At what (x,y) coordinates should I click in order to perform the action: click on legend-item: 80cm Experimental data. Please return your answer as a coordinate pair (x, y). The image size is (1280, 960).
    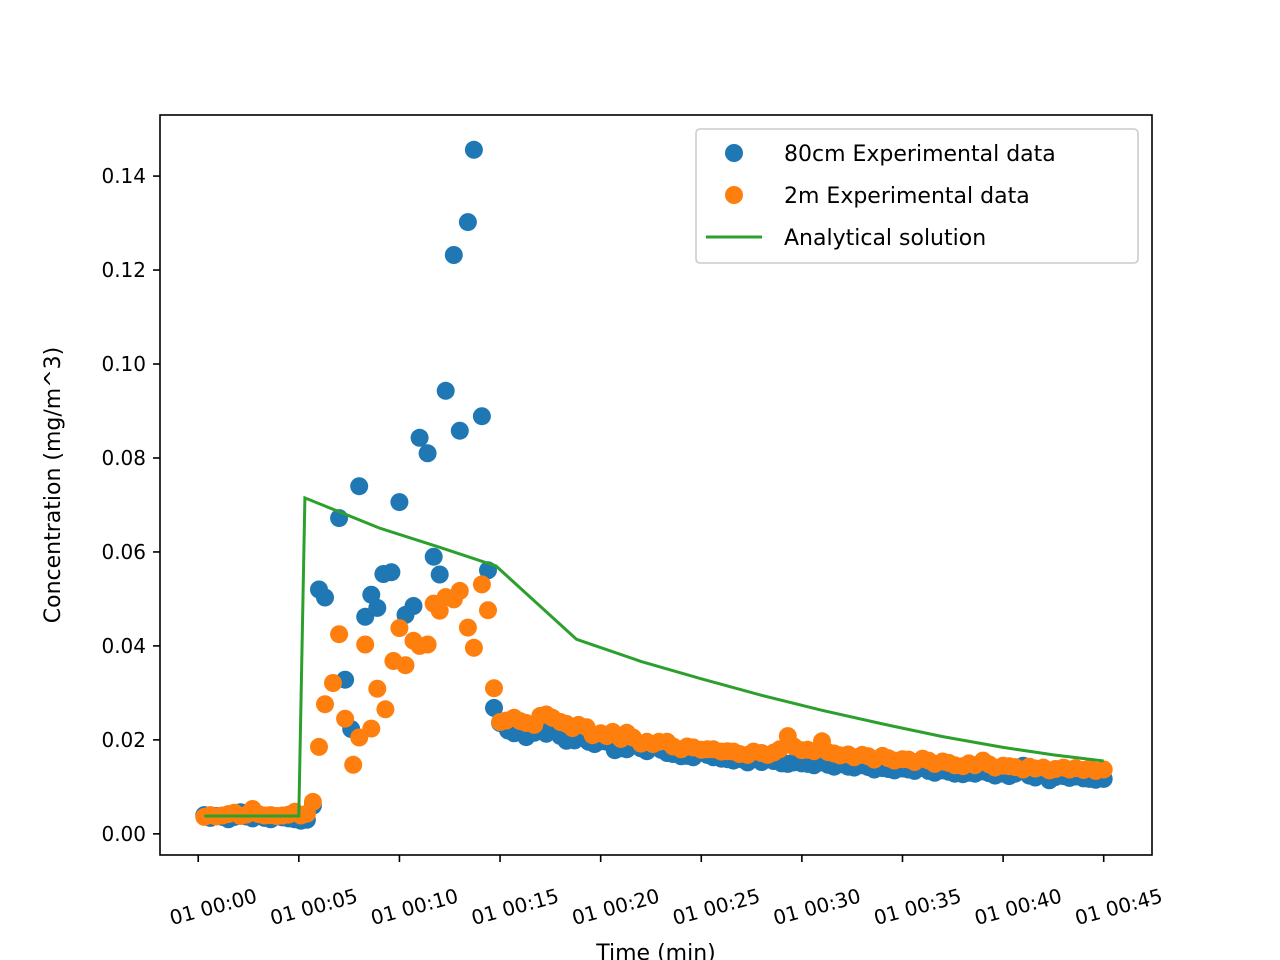
    Looking at the image, I should click on (890, 154).